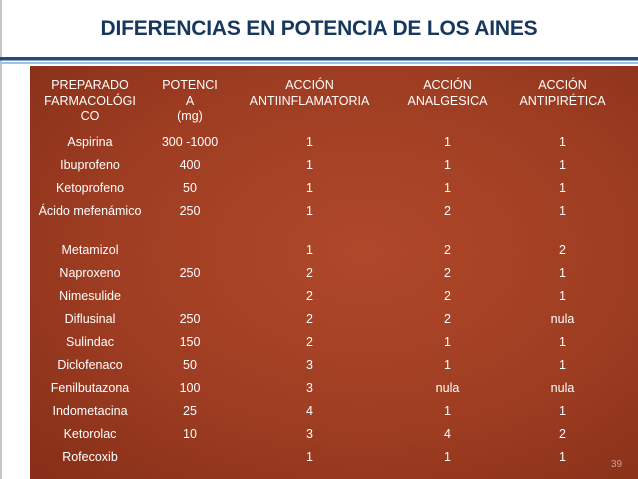  I want to click on header-antiinflamatoria: ACCIÓN ANTIINFLAMATORIA, so click(309, 98).